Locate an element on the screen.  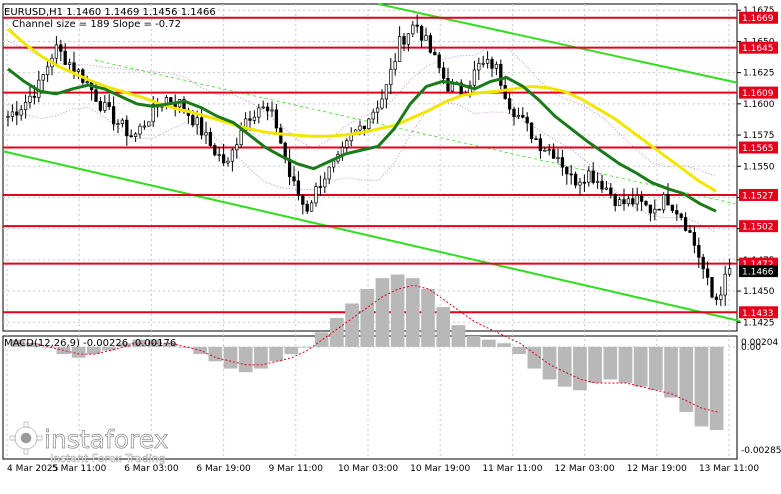
level-tag-label: 1.1433 is located at coordinates (758, 314).